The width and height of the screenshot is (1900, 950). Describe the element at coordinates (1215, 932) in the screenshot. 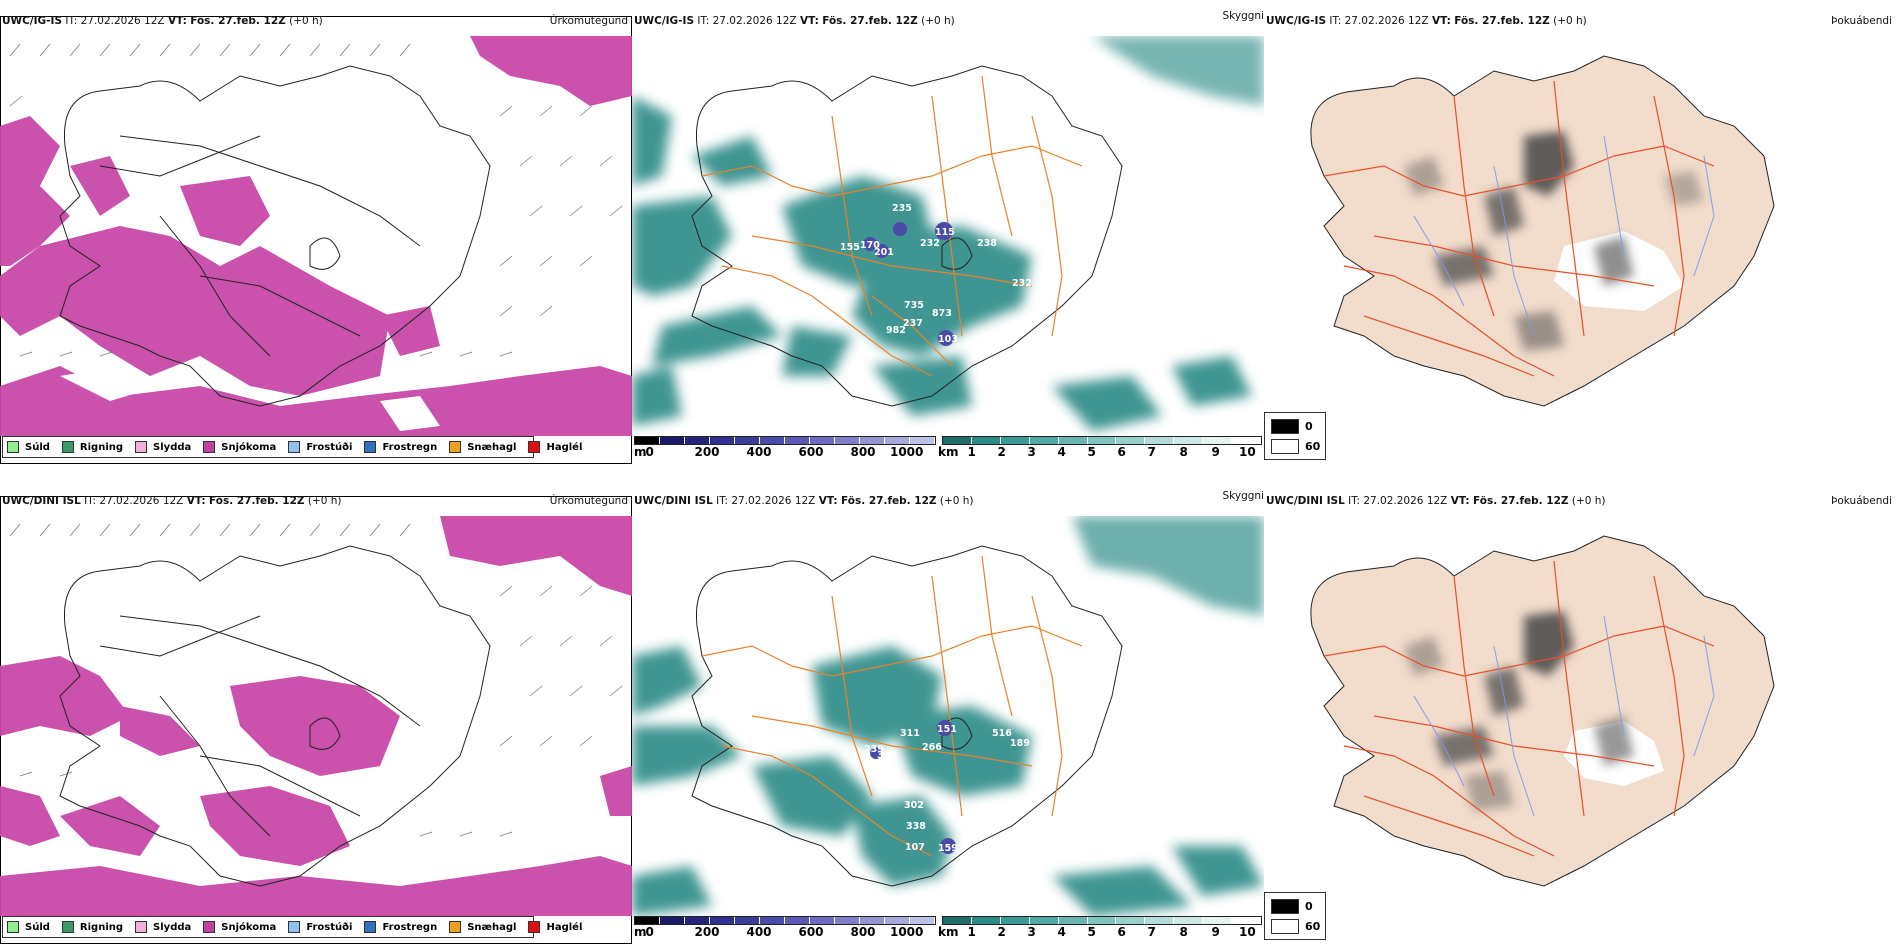

I see `visibility-tick: 9` at that location.